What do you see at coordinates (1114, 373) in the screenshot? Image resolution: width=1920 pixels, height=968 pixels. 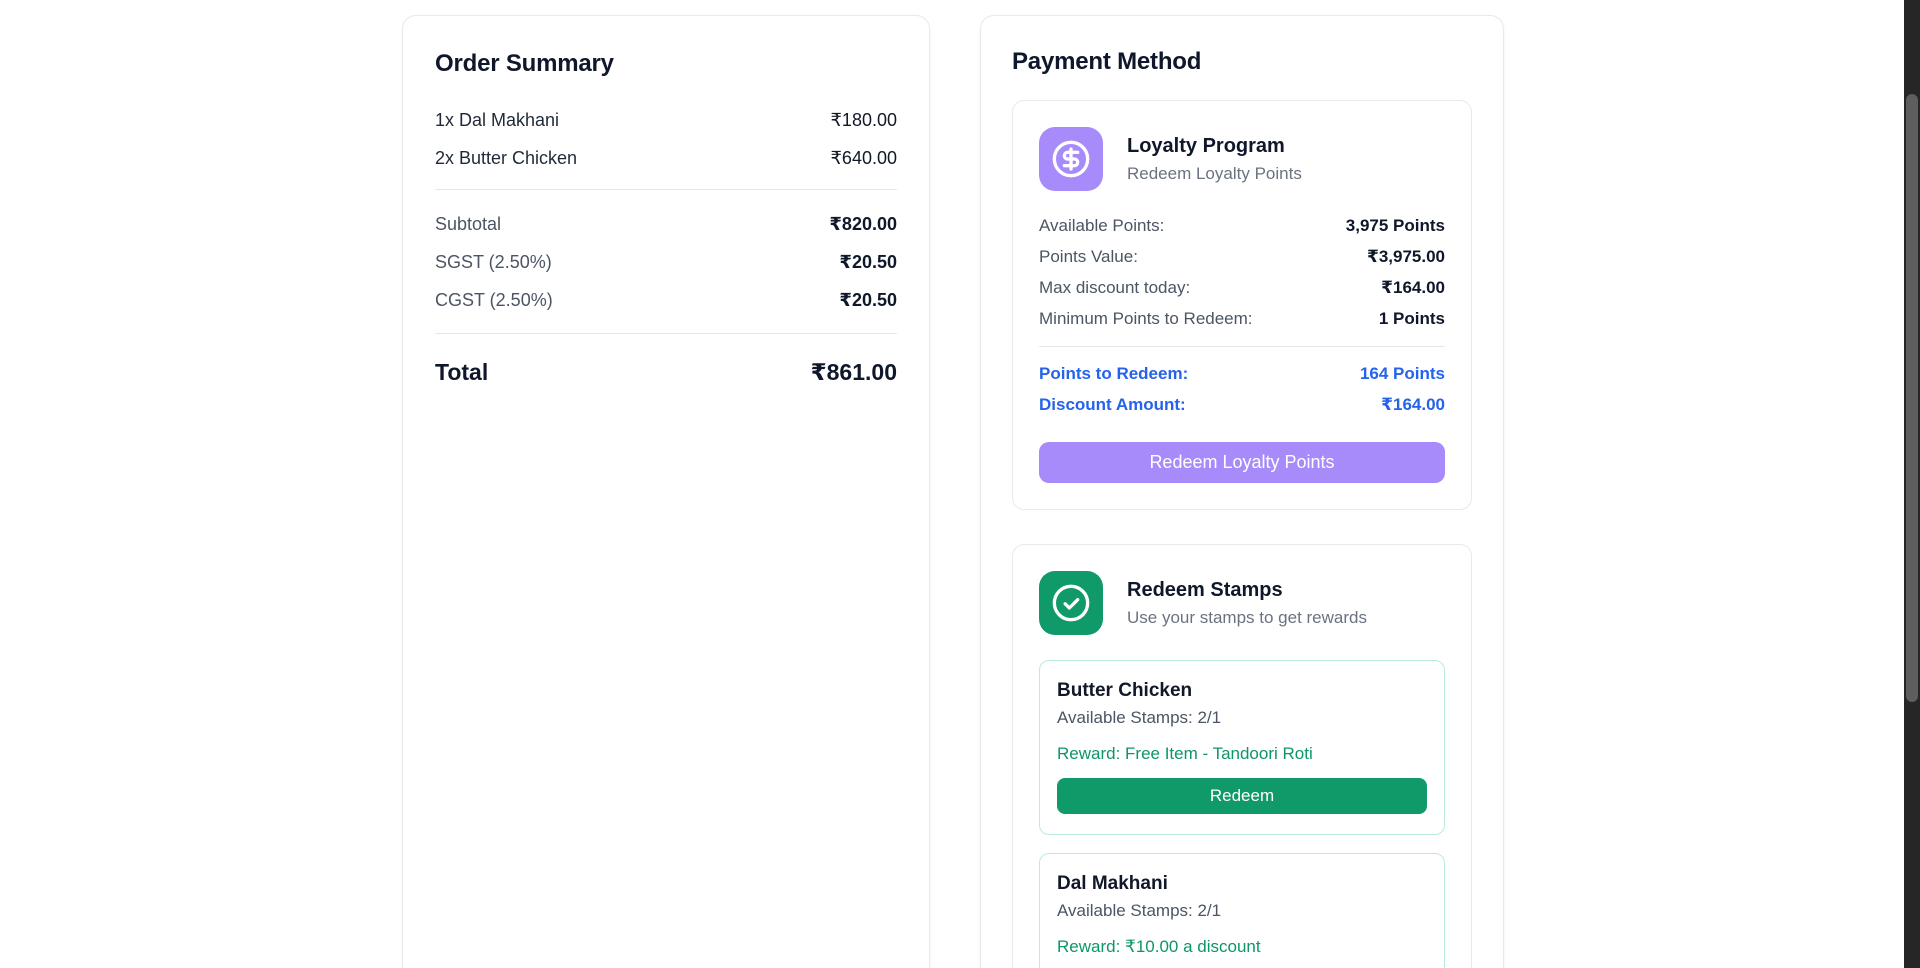 I see `points-to-redeem-label: Points to Redeem:` at bounding box center [1114, 373].